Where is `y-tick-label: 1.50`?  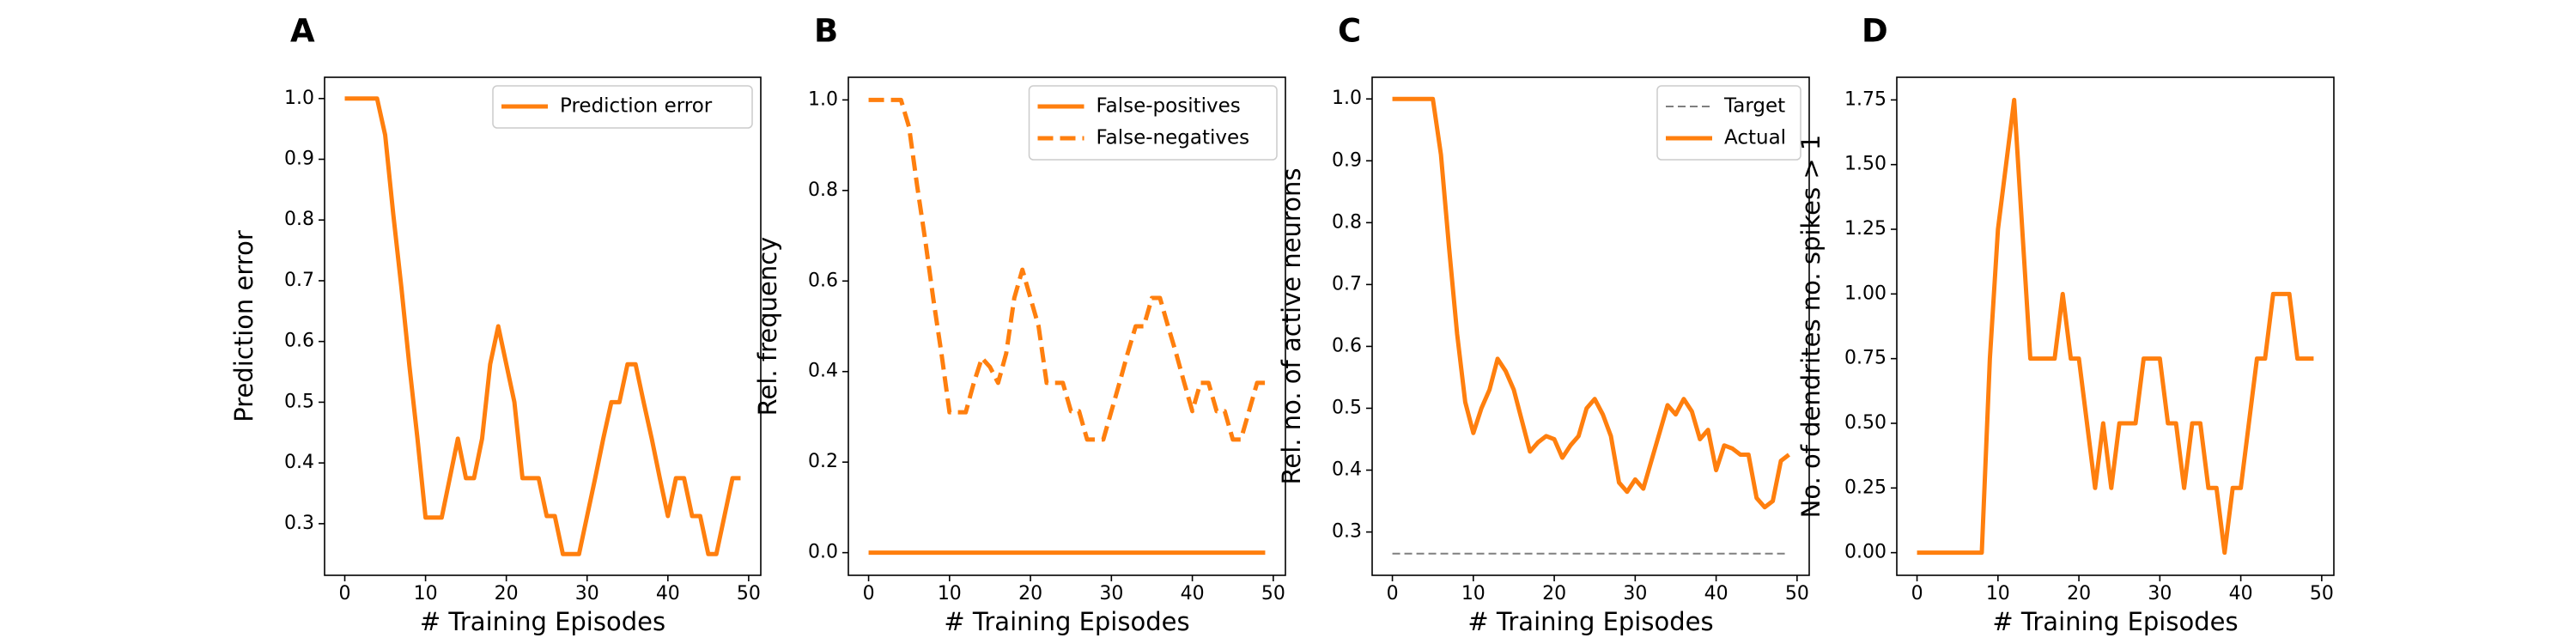 y-tick-label: 1.50 is located at coordinates (1865, 164).